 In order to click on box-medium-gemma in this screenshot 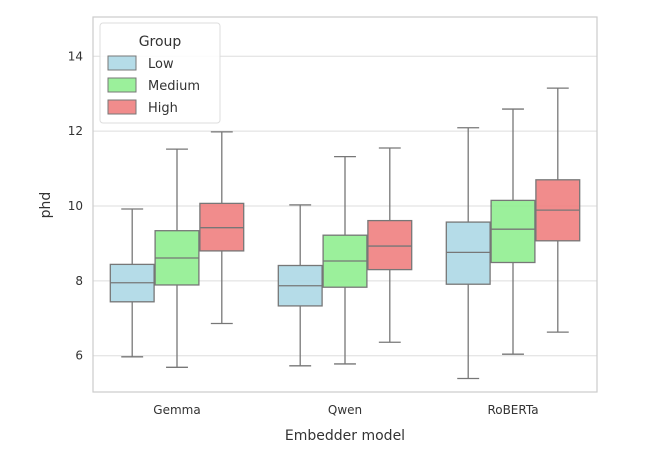, I will do `click(177, 258)`.